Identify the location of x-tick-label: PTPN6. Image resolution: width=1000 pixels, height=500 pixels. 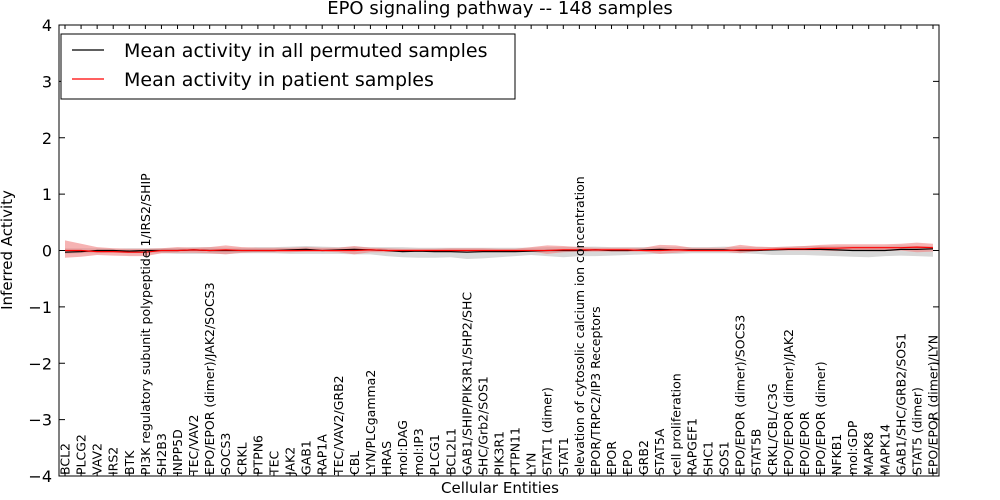
(257, 455).